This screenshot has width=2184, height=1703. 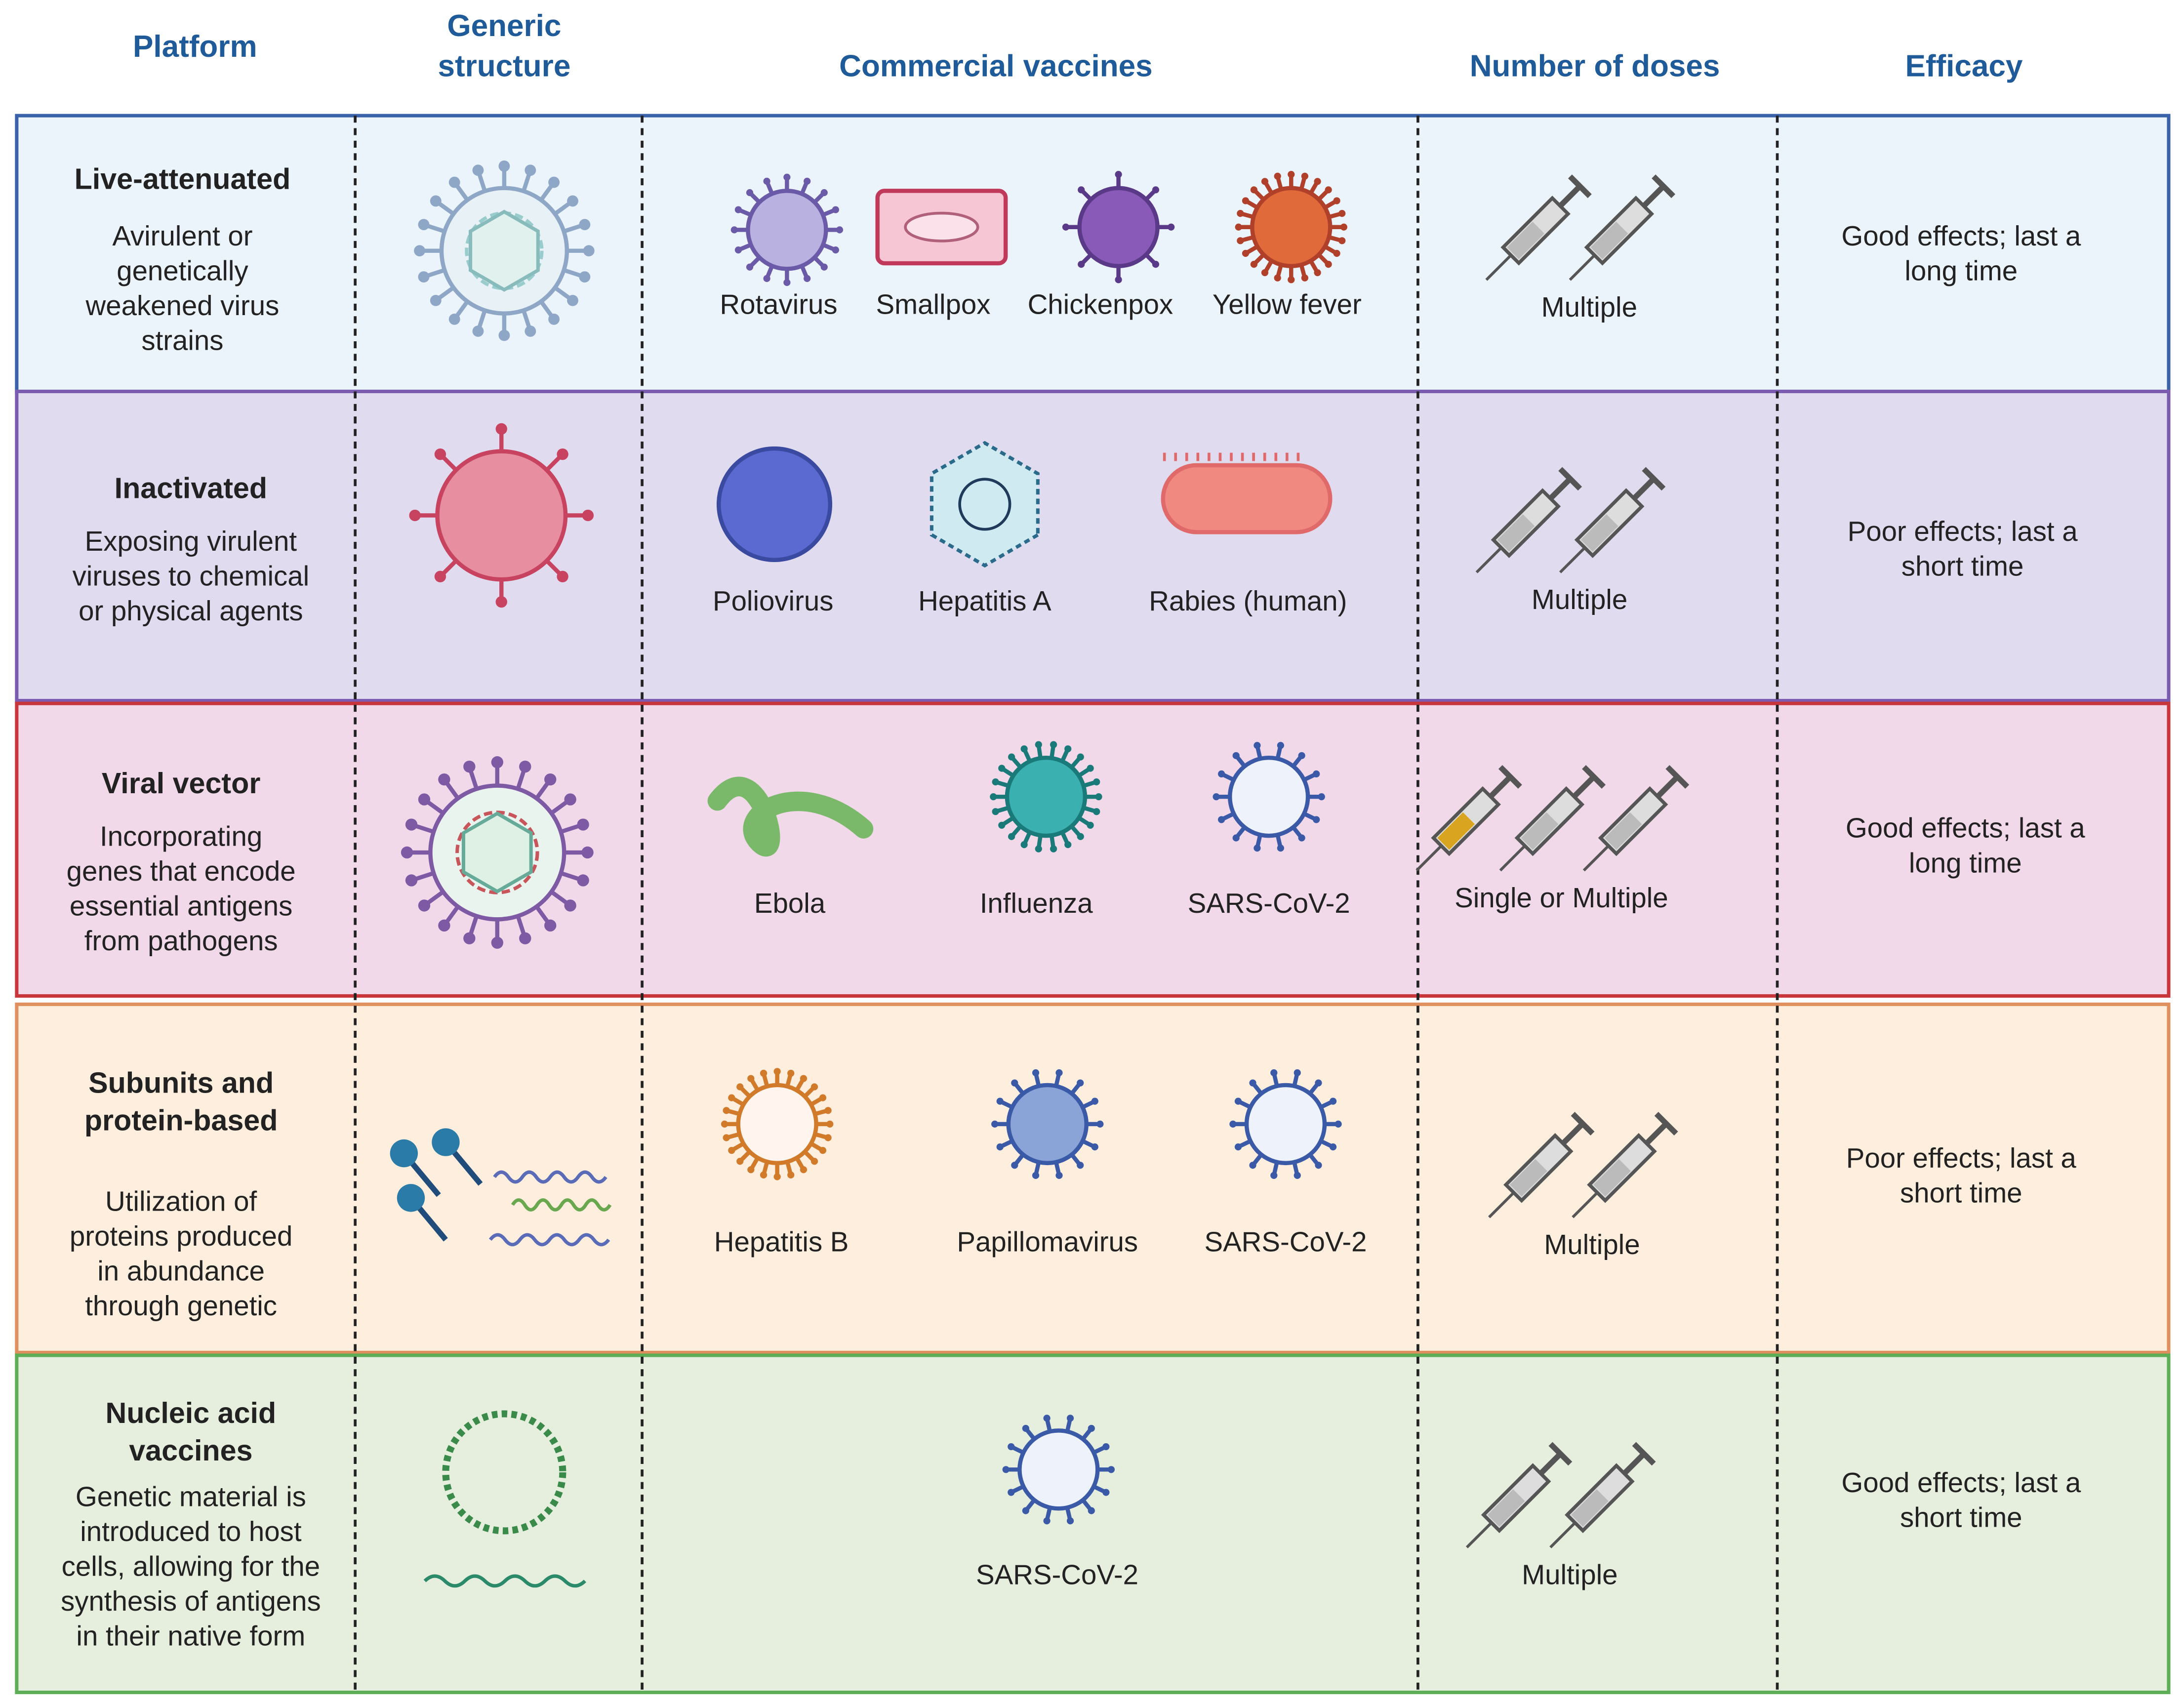 What do you see at coordinates (1058, 1470) in the screenshot?
I see `virus-icon` at bounding box center [1058, 1470].